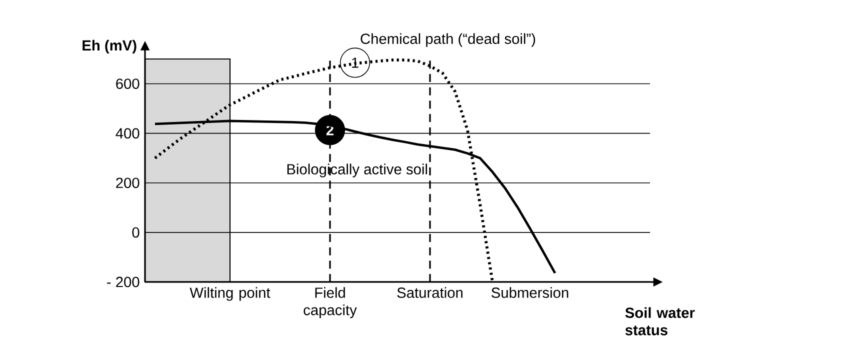 The image size is (850, 345). What do you see at coordinates (330, 302) in the screenshot?
I see `x-tick-label: Field capacity` at bounding box center [330, 302].